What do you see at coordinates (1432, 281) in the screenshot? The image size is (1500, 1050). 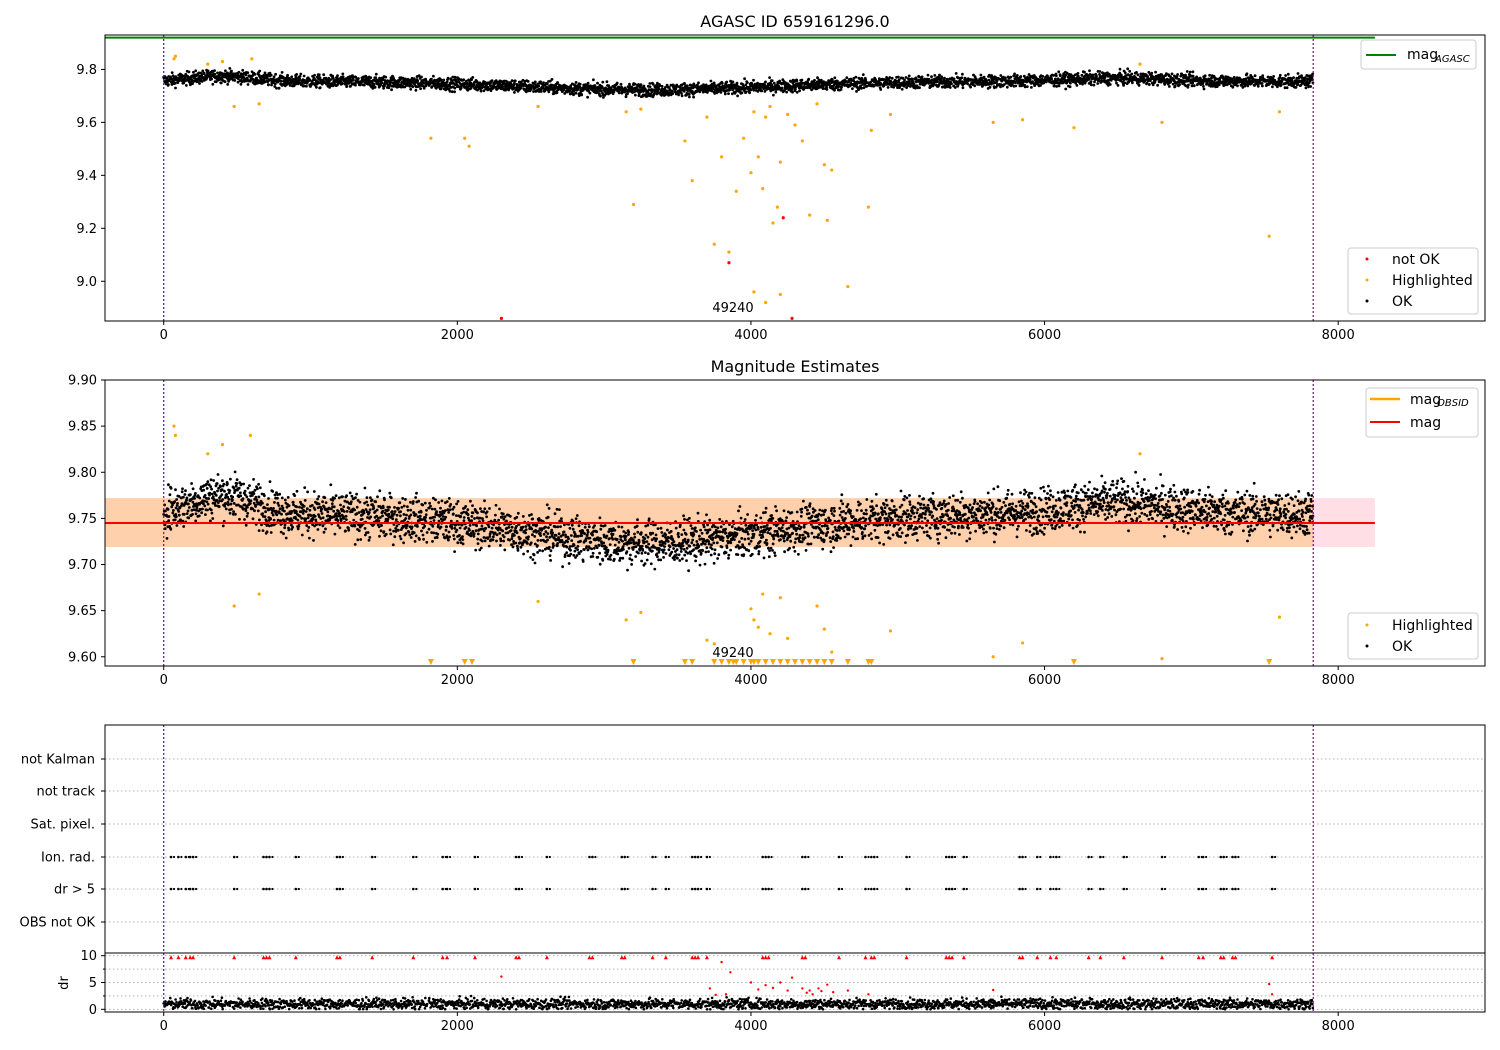 I see `legend-highlighted-label: Highlighted` at bounding box center [1432, 281].